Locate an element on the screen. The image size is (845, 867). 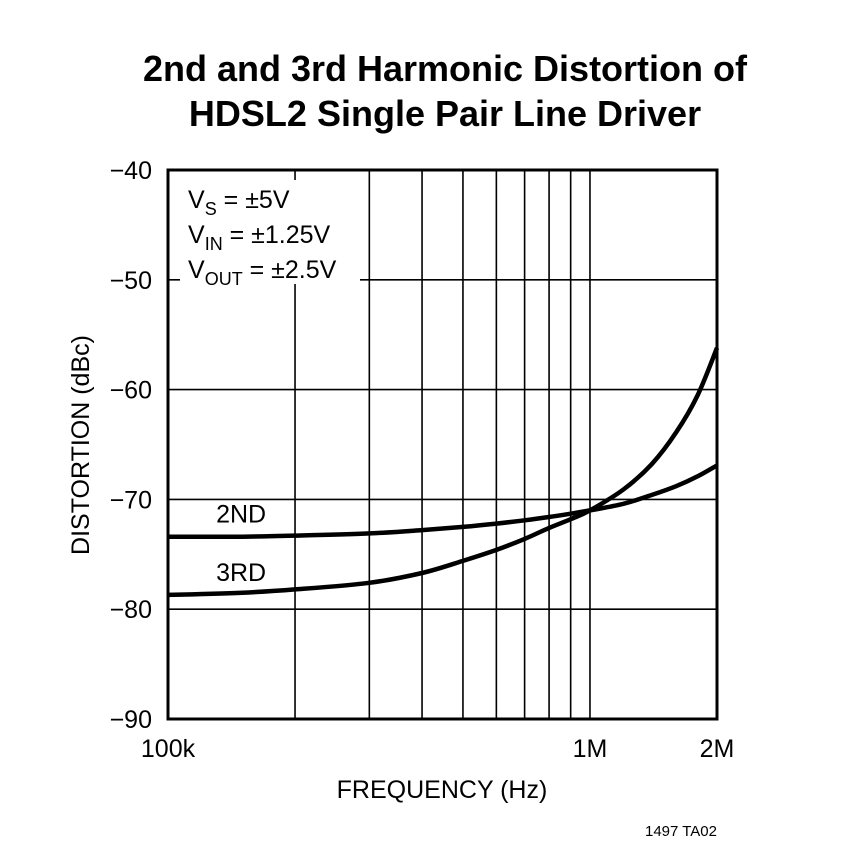
x-tick-label: 100k is located at coordinates (168, 749).